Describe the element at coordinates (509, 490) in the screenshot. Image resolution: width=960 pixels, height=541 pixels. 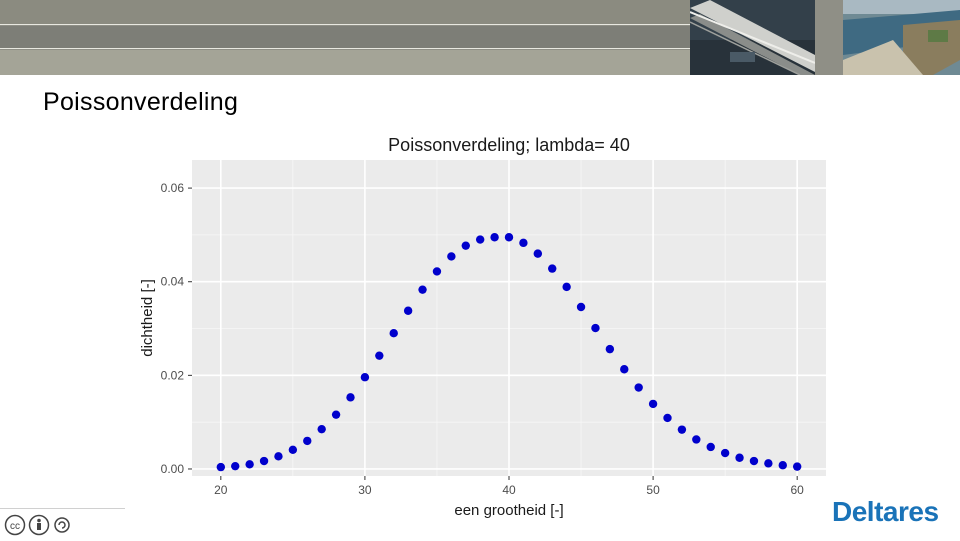
I see `x-tick-label: 40` at that location.